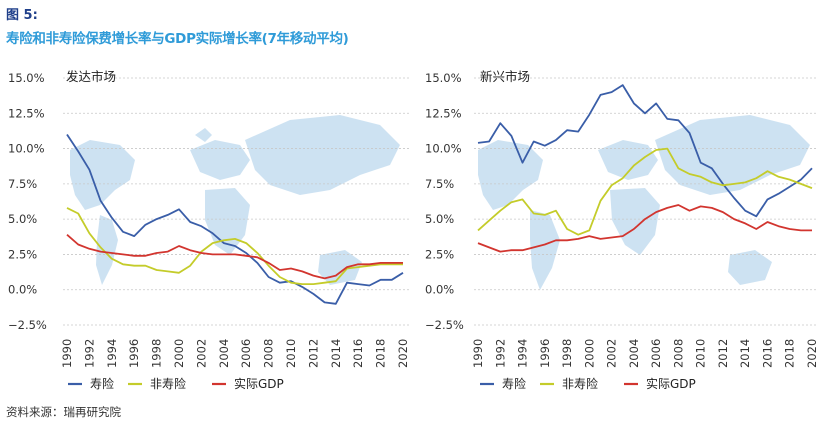  Describe the element at coordinates (269, 353) in the screenshot. I see `x-tick-label-developed-9: 2008` at that location.